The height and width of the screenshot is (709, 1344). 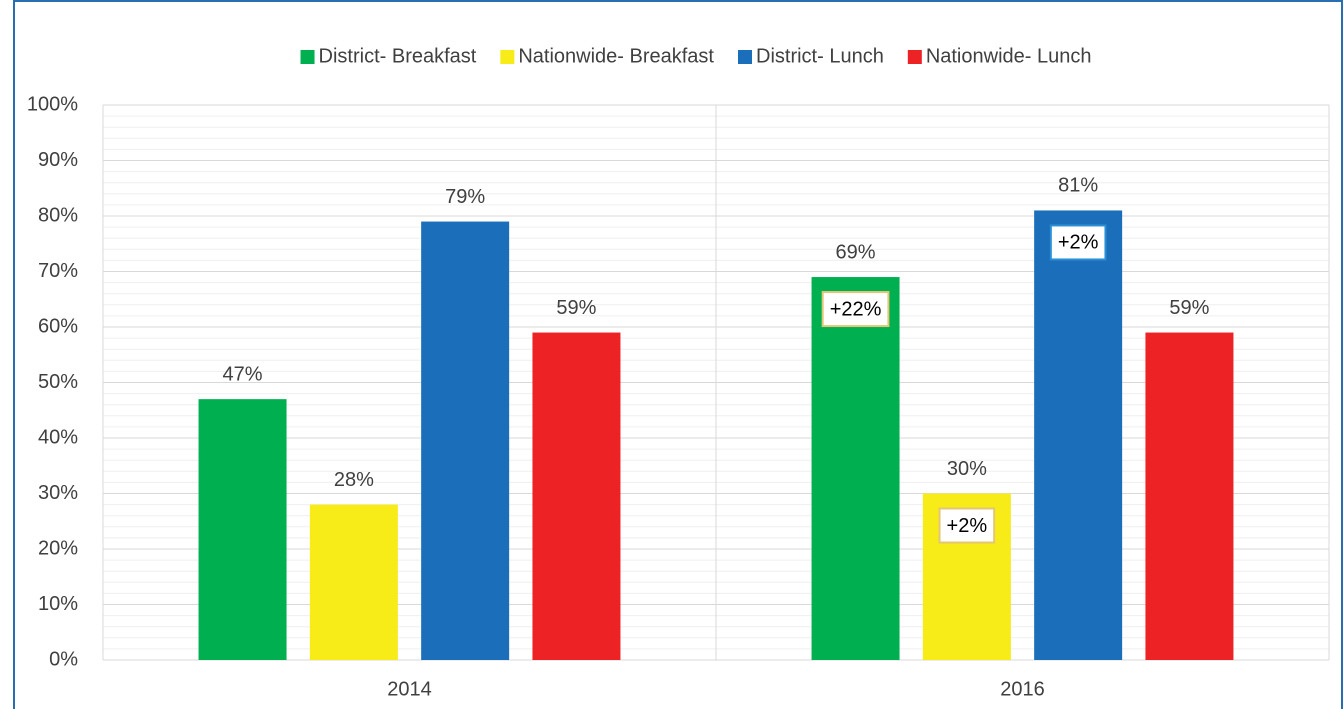 What do you see at coordinates (58, 271) in the screenshot?
I see `y-tick-label: 70%` at bounding box center [58, 271].